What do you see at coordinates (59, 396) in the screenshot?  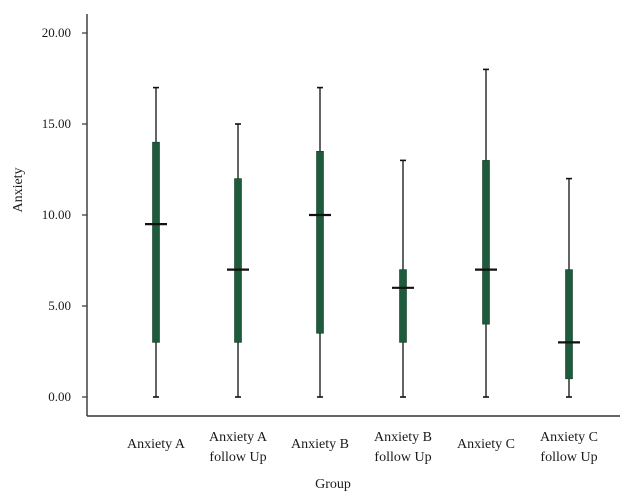 I see `y-tick-label: 0.00` at bounding box center [59, 396].